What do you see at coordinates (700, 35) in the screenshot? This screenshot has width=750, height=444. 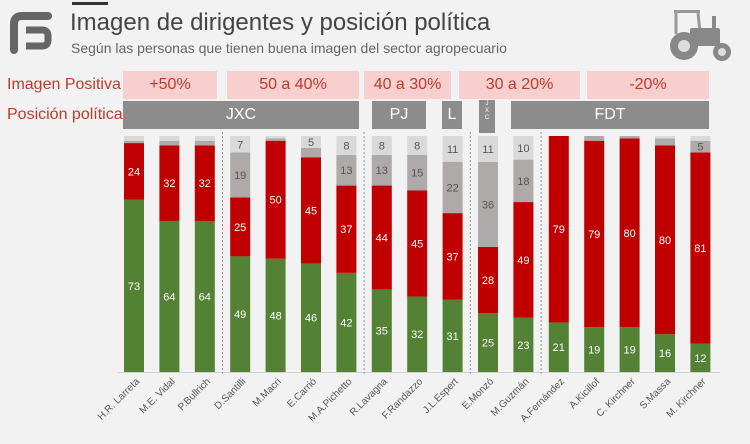 I see `tractor-icon` at bounding box center [700, 35].